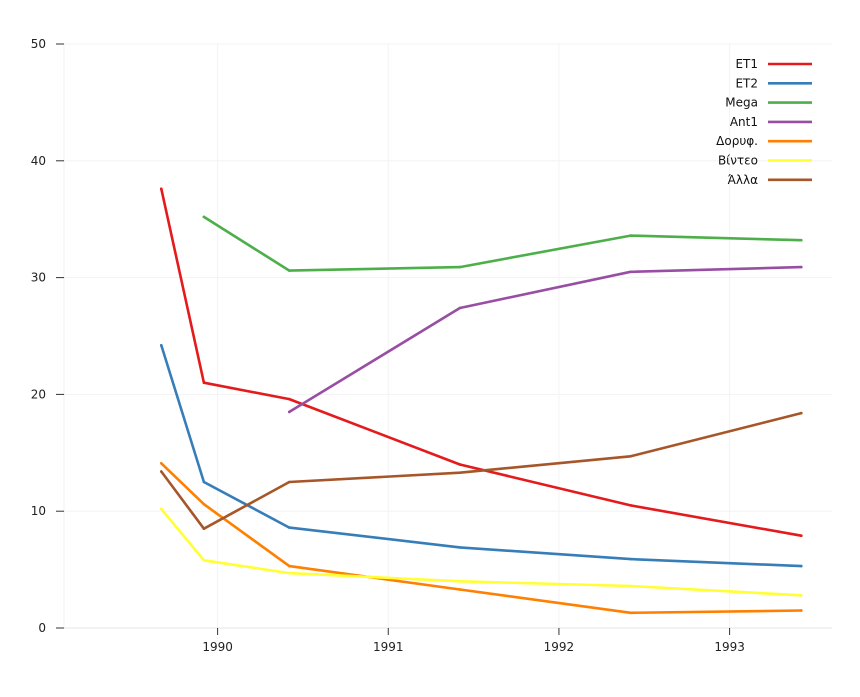 The width and height of the screenshot is (860, 697). What do you see at coordinates (38, 394) in the screenshot?
I see `y-tick-label: 20` at bounding box center [38, 394].